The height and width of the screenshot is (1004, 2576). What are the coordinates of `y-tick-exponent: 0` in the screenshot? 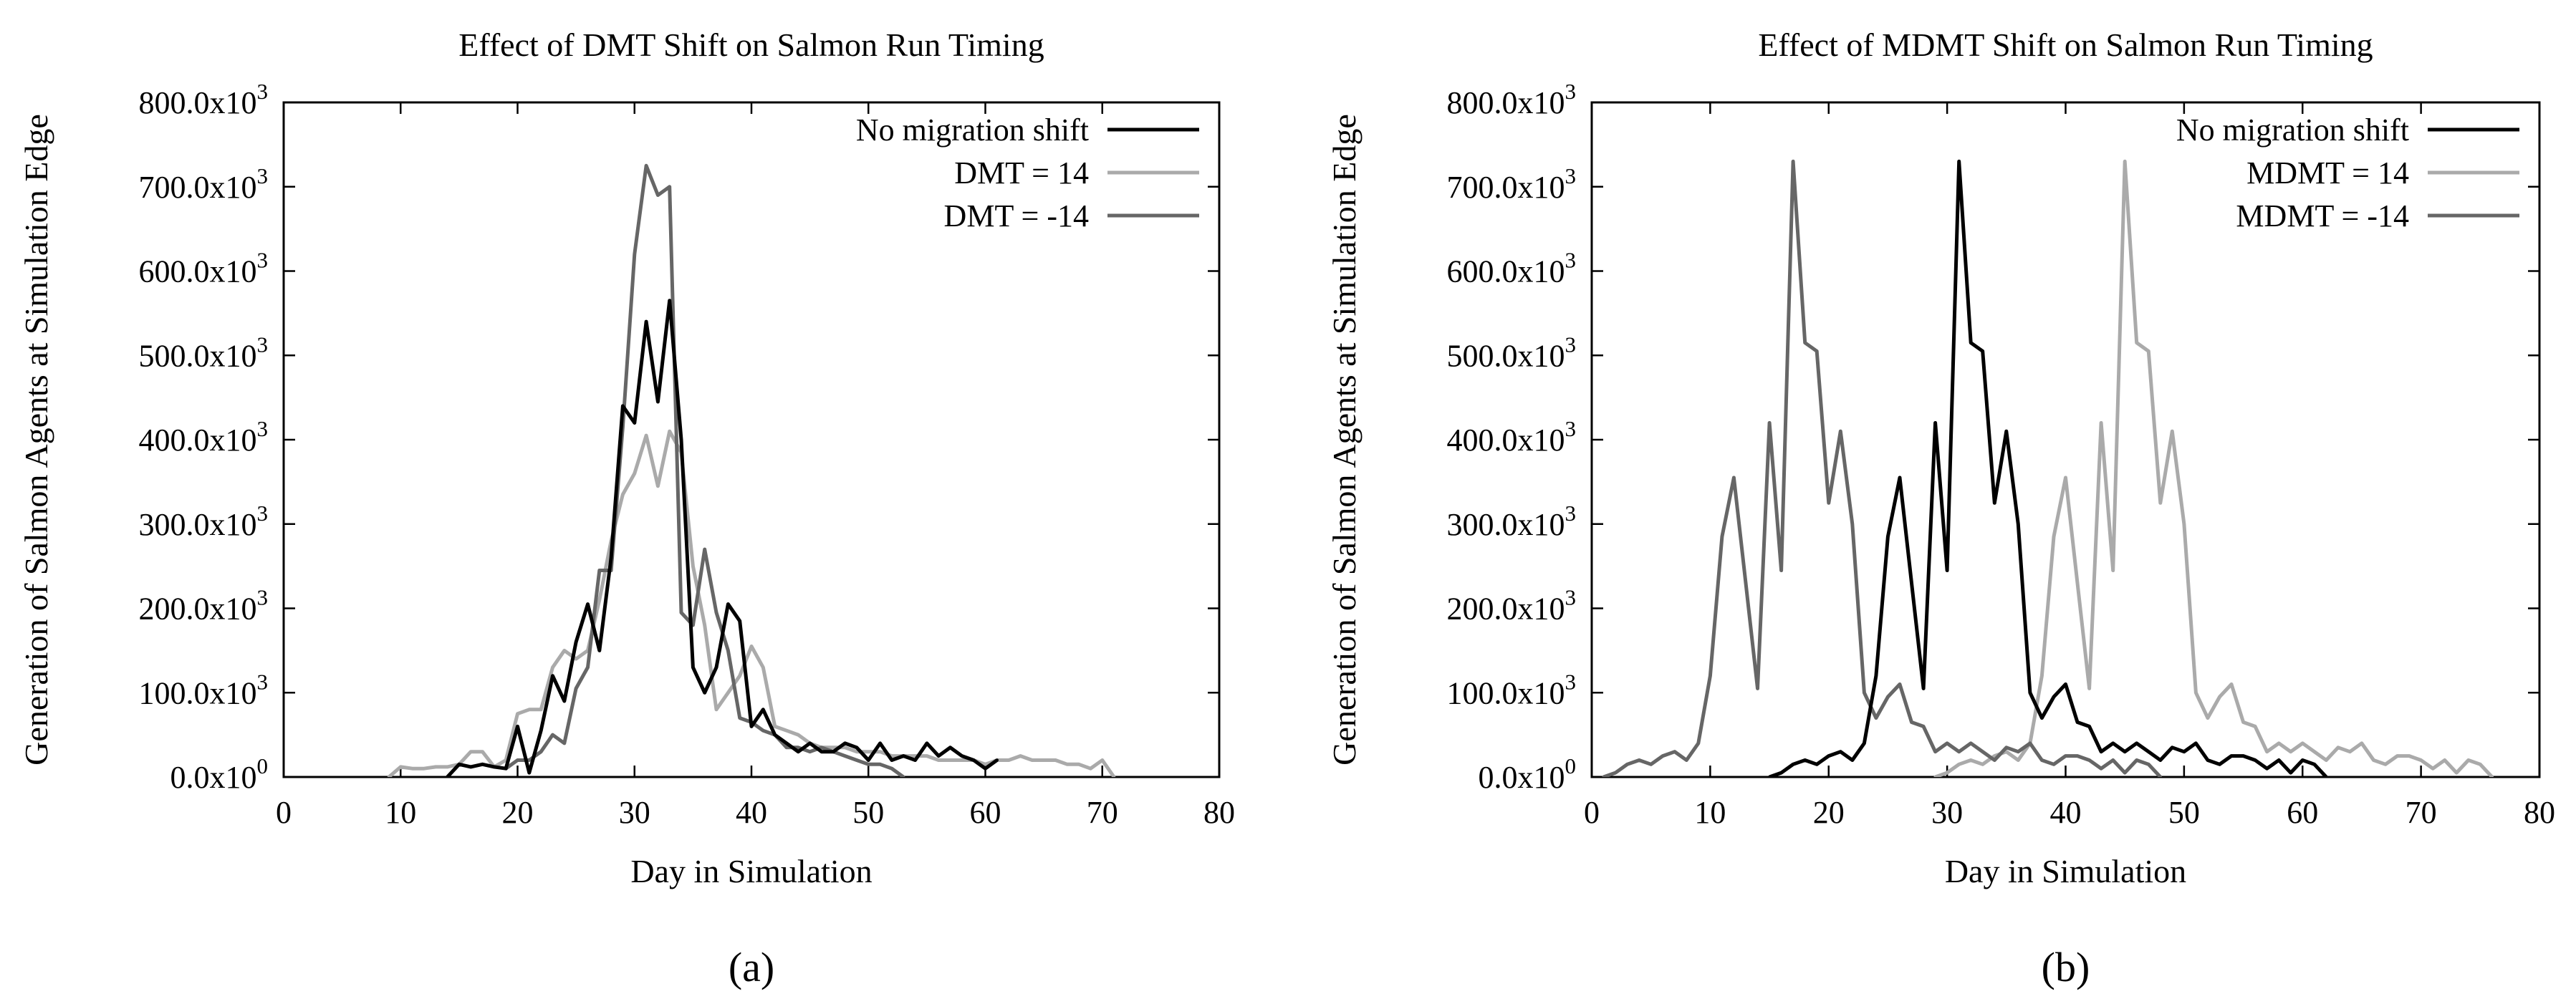 It's located at (1571, 765).